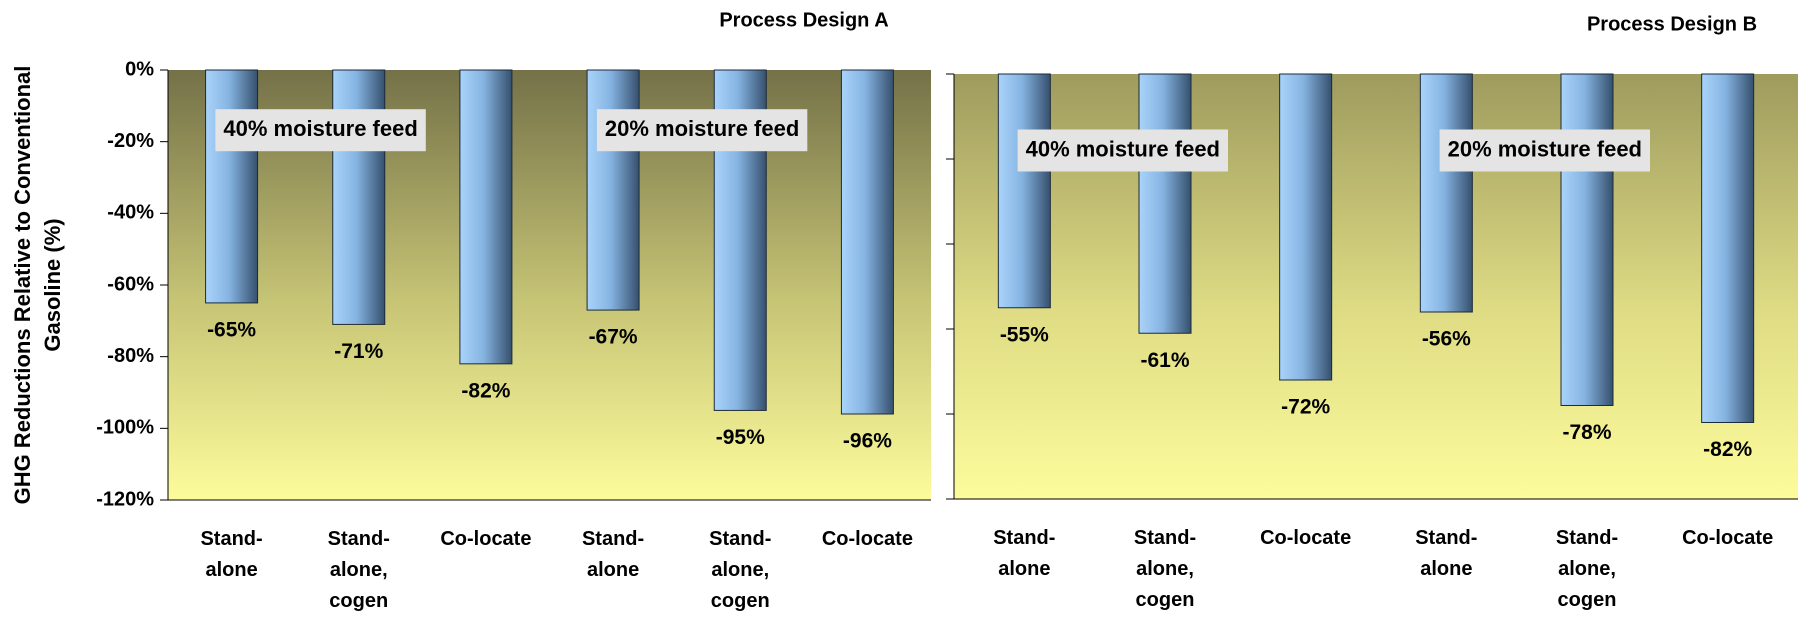  What do you see at coordinates (358, 351) in the screenshot?
I see `data-label: -71%` at bounding box center [358, 351].